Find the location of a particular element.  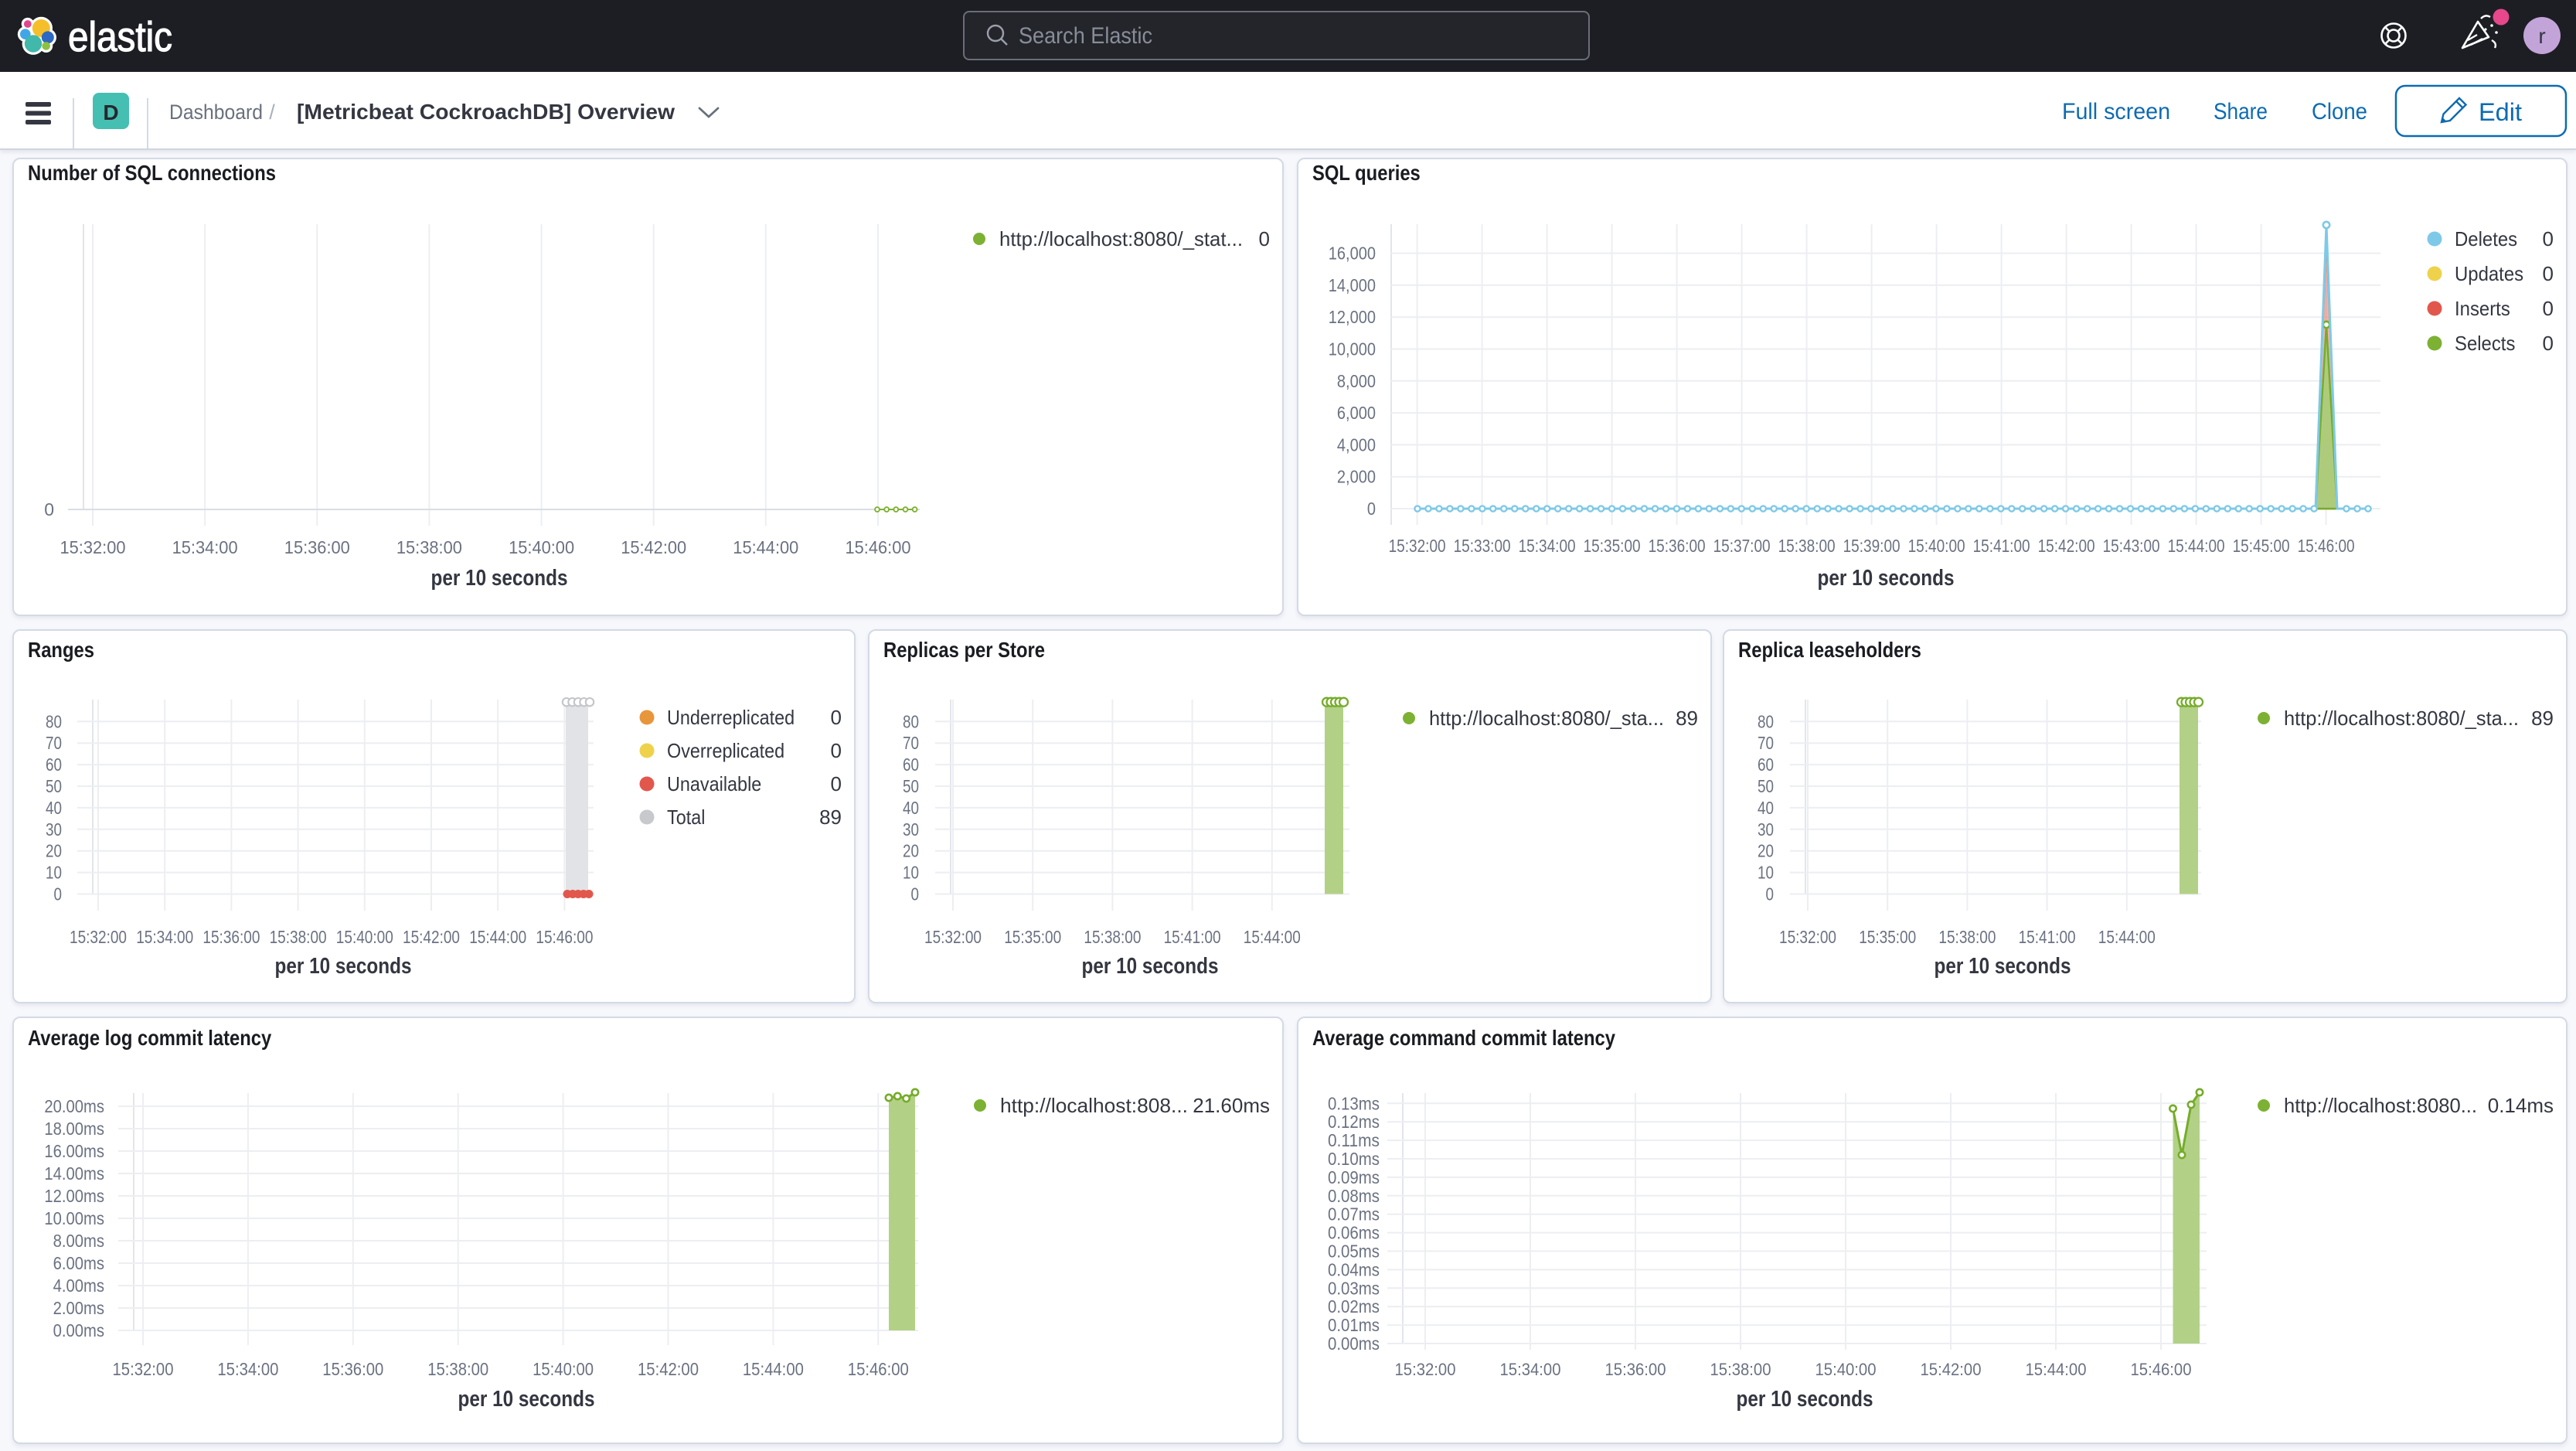

svg-text: Search Elastic is located at coordinates (1085, 36).